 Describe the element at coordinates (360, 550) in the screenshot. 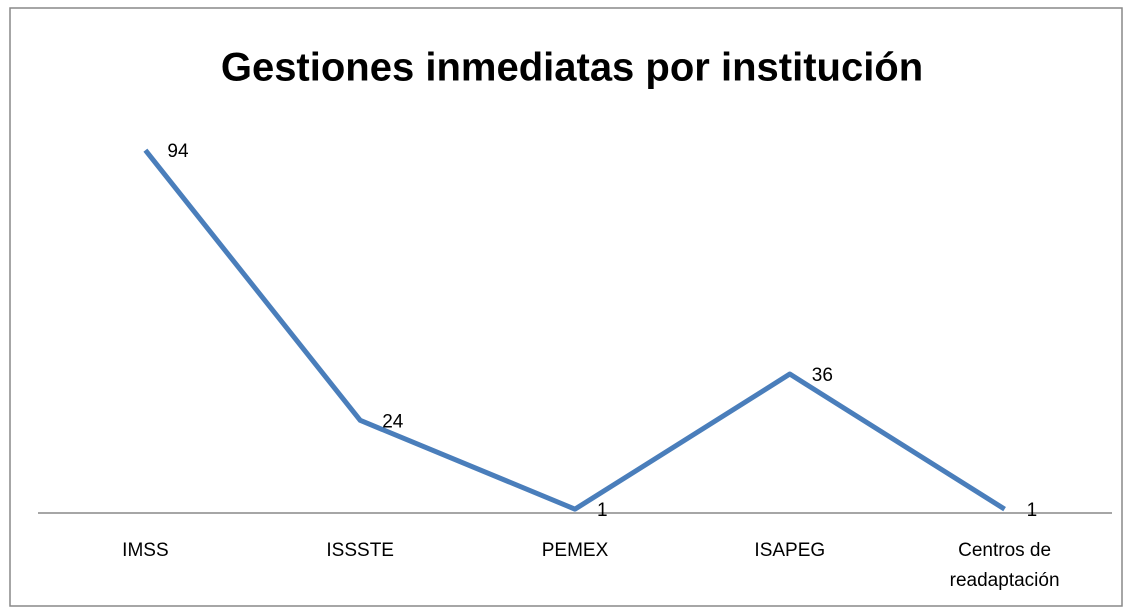

I see `x-tick-label: ISSSTE` at that location.